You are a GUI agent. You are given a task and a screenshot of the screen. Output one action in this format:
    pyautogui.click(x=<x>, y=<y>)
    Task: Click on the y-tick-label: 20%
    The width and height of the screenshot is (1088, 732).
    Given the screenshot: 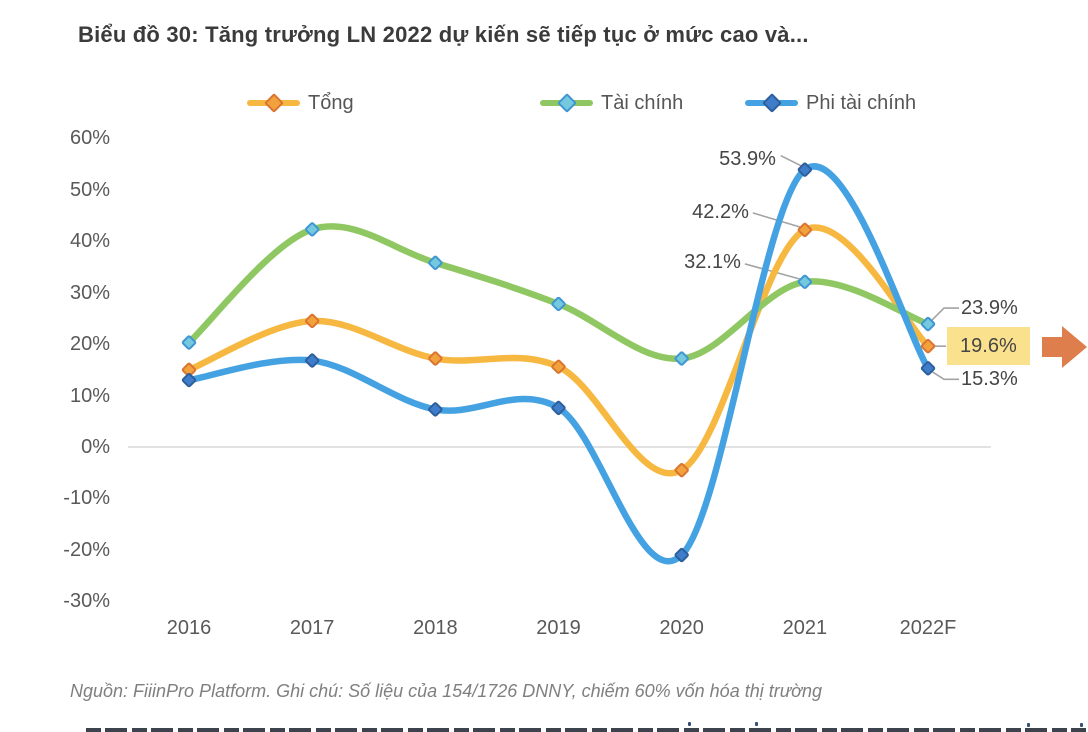 What is the action you would take?
    pyautogui.click(x=89, y=344)
    